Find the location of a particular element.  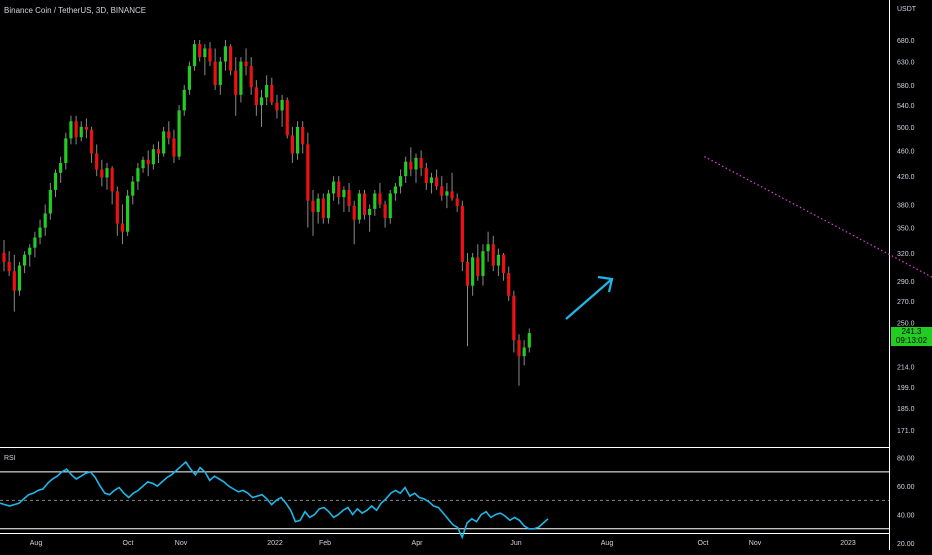

price-tick-label: 500.0 is located at coordinates (906, 128).